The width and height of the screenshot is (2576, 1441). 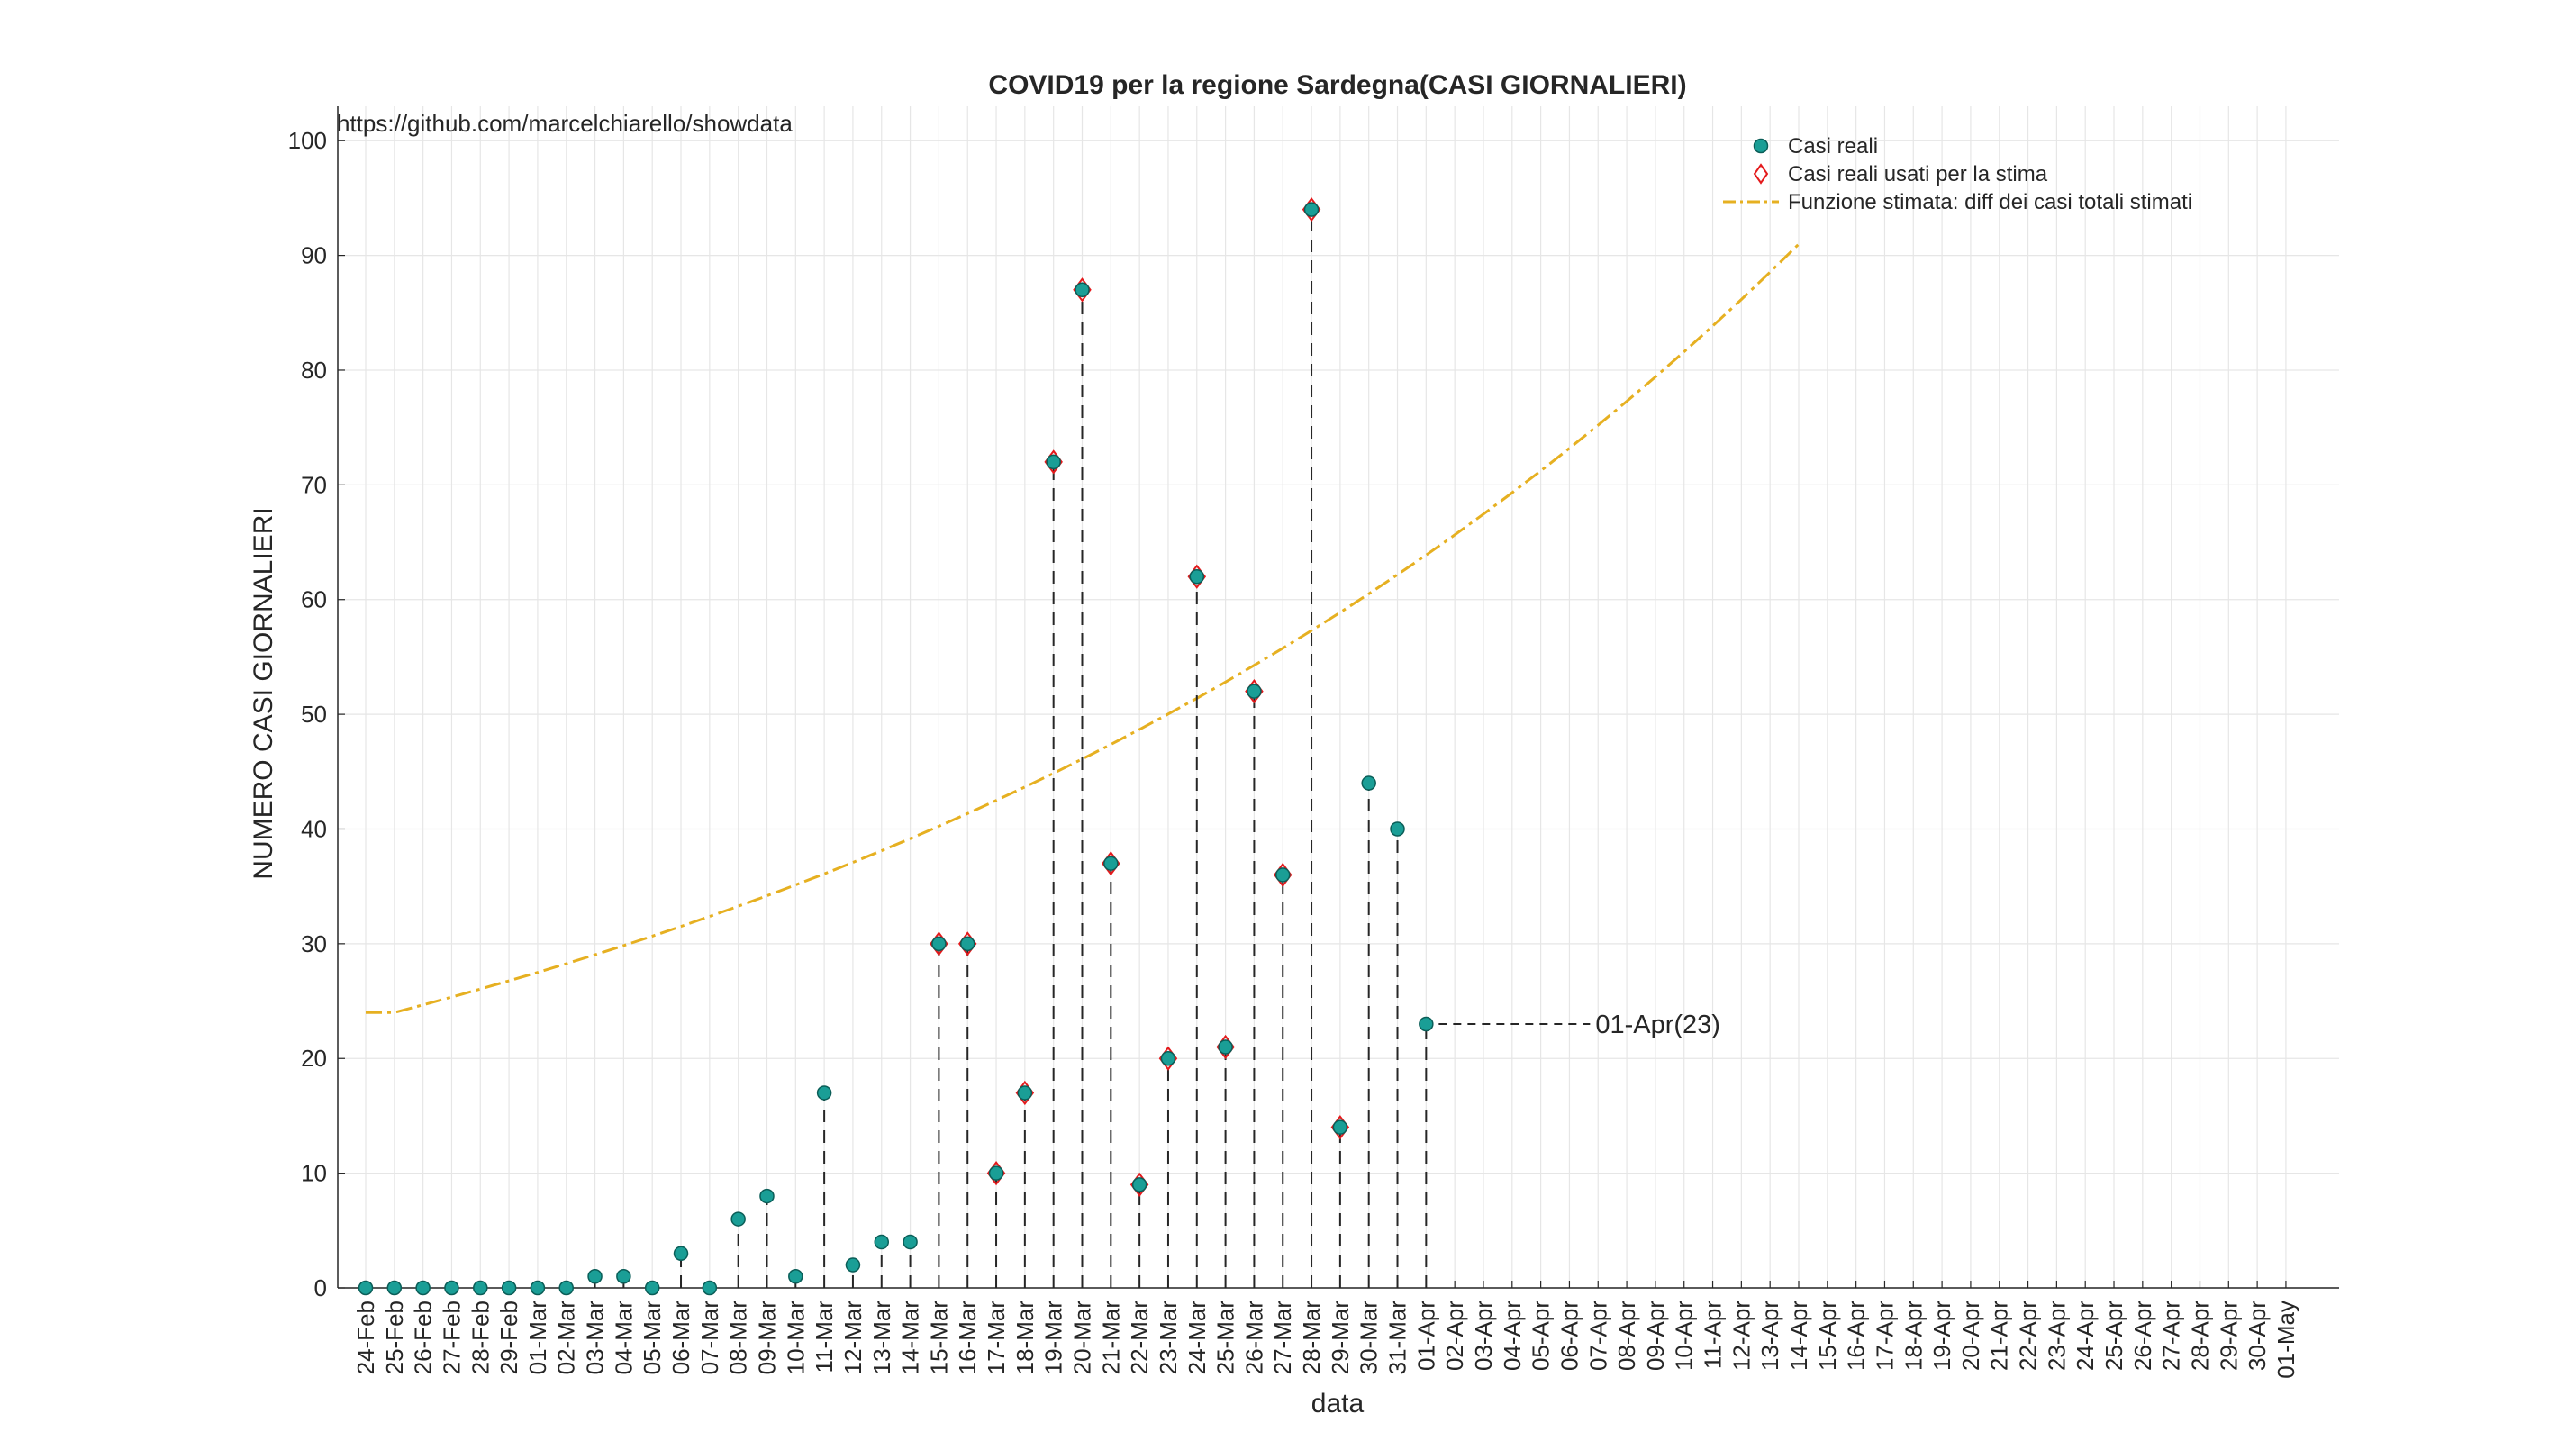 What do you see at coordinates (1769, 1336) in the screenshot?
I see `x-tick-label: 13-Apr` at bounding box center [1769, 1336].